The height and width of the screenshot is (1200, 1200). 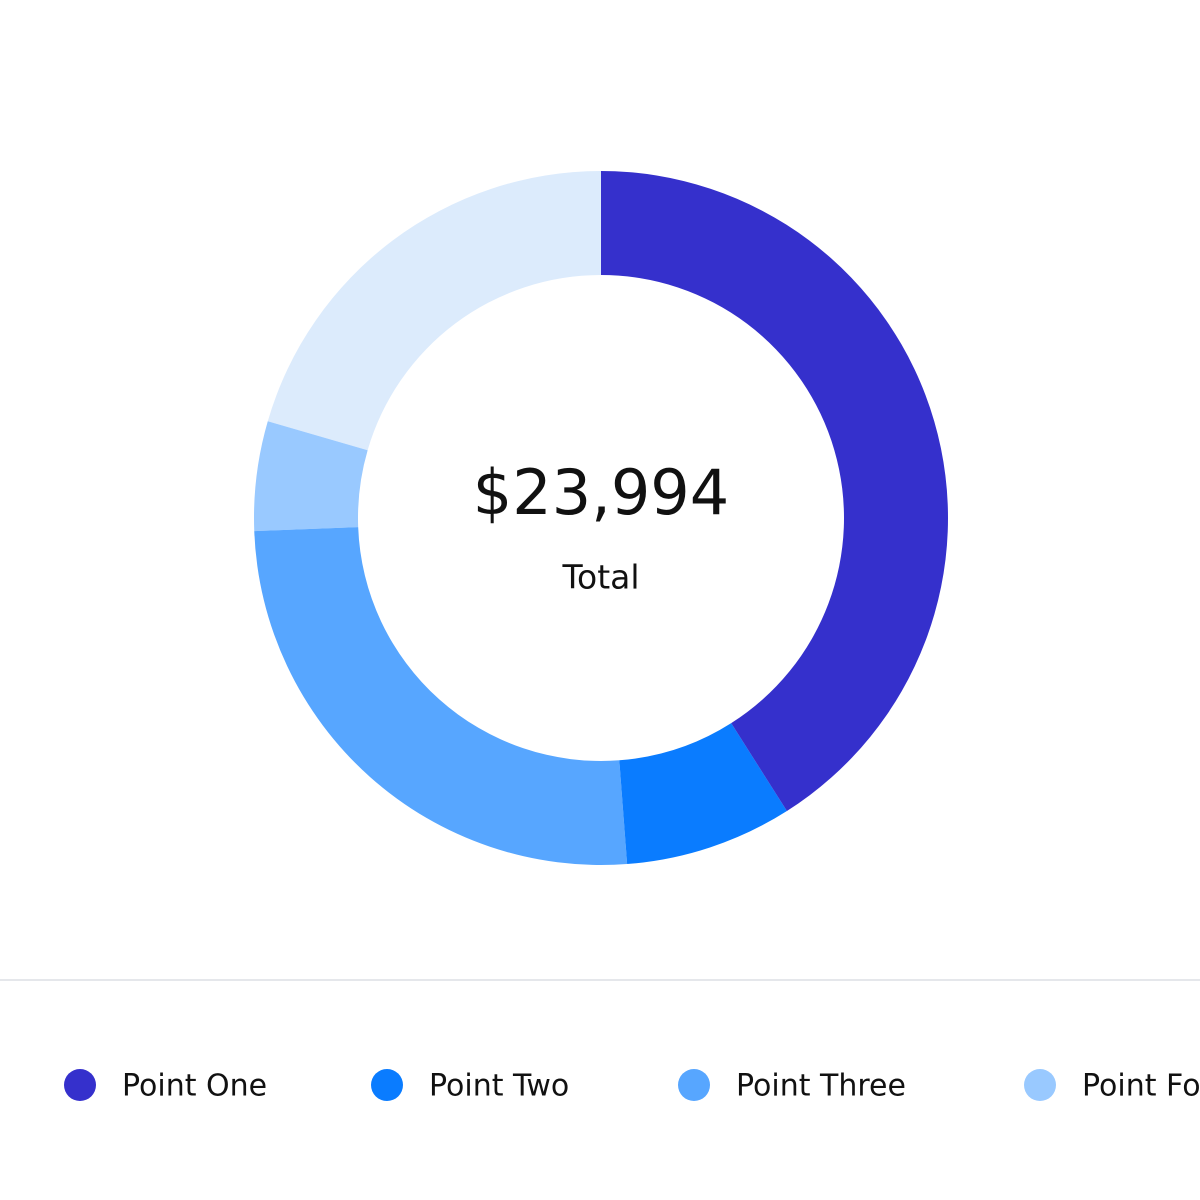 I want to click on center-label: Total, so click(x=600, y=577).